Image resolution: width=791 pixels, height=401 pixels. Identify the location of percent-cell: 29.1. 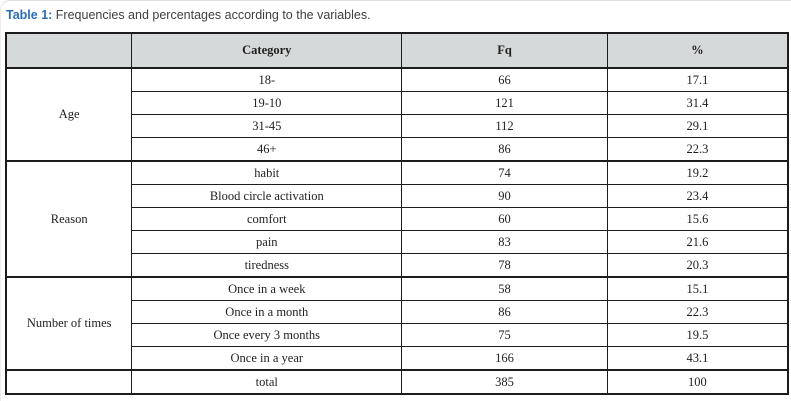
(697, 126).